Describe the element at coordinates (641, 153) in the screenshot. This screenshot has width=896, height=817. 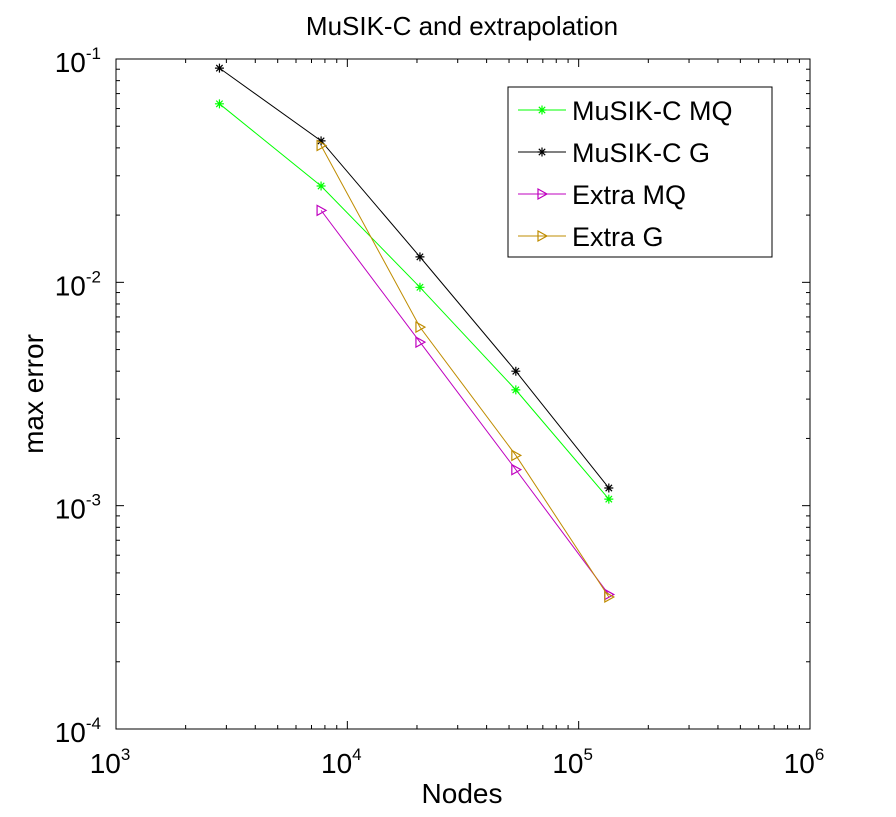
I see `legend-label: MuSIK-C G` at that location.